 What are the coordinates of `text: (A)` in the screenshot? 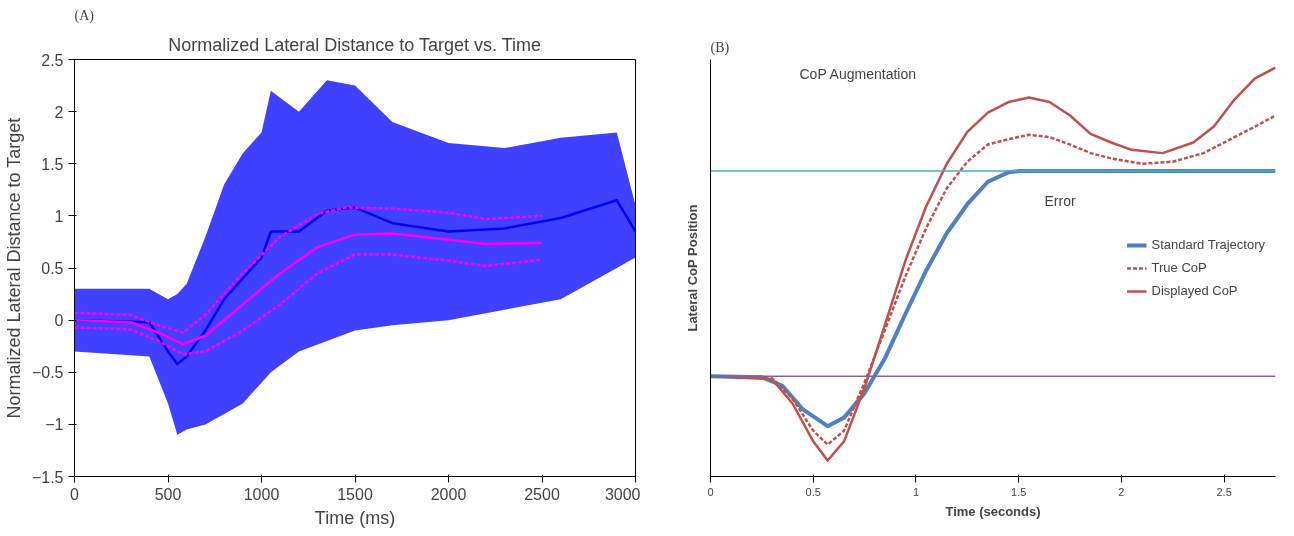 It's located at (84, 15).